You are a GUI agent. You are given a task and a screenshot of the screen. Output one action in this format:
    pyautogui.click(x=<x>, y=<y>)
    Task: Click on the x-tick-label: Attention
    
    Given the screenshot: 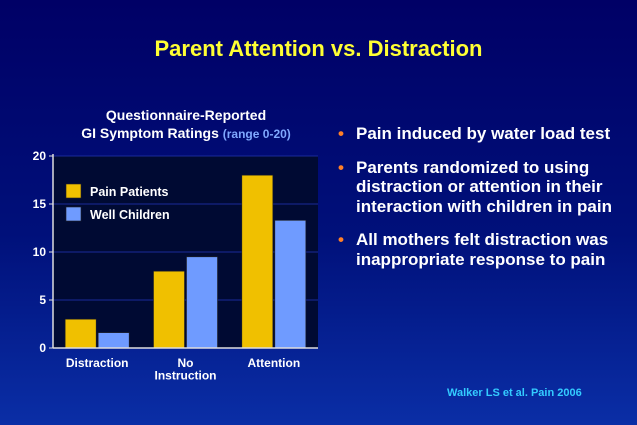 What is the action you would take?
    pyautogui.click(x=274, y=363)
    